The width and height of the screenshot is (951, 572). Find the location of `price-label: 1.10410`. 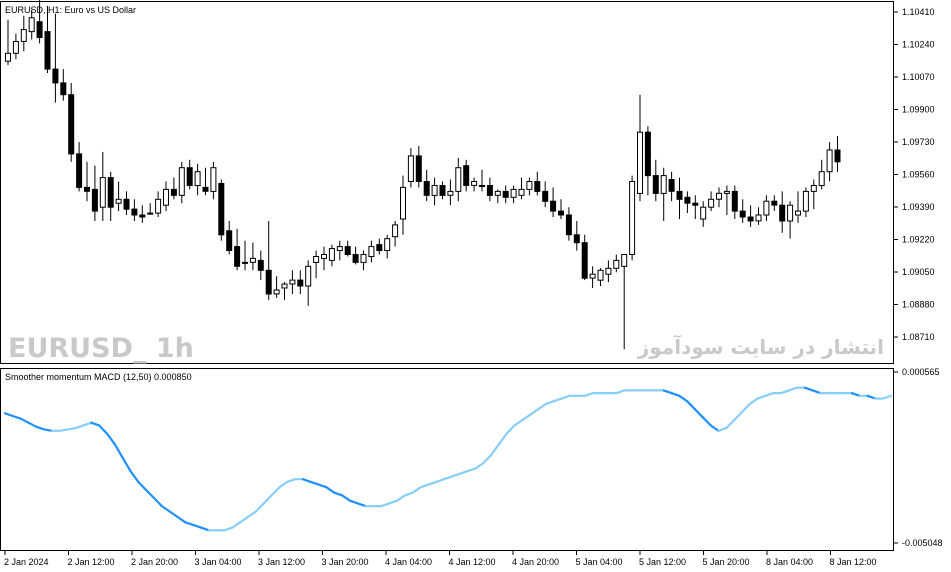

price-label: 1.10410 is located at coordinates (918, 12).